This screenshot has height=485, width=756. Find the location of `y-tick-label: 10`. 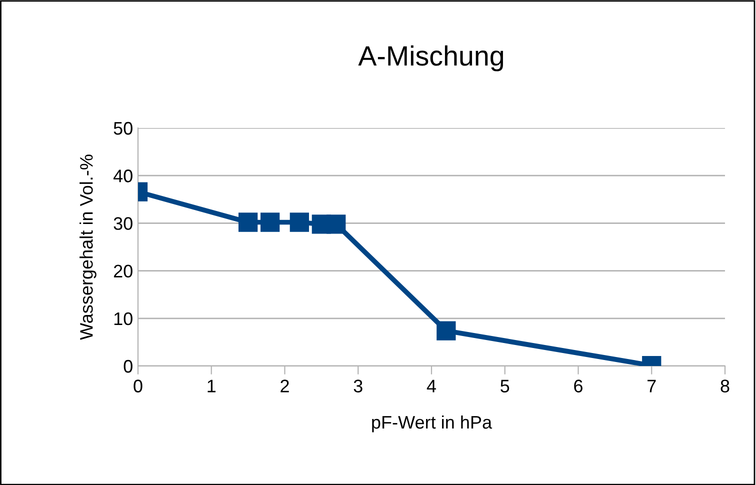

y-tick-label: 10 is located at coordinates (123, 319).